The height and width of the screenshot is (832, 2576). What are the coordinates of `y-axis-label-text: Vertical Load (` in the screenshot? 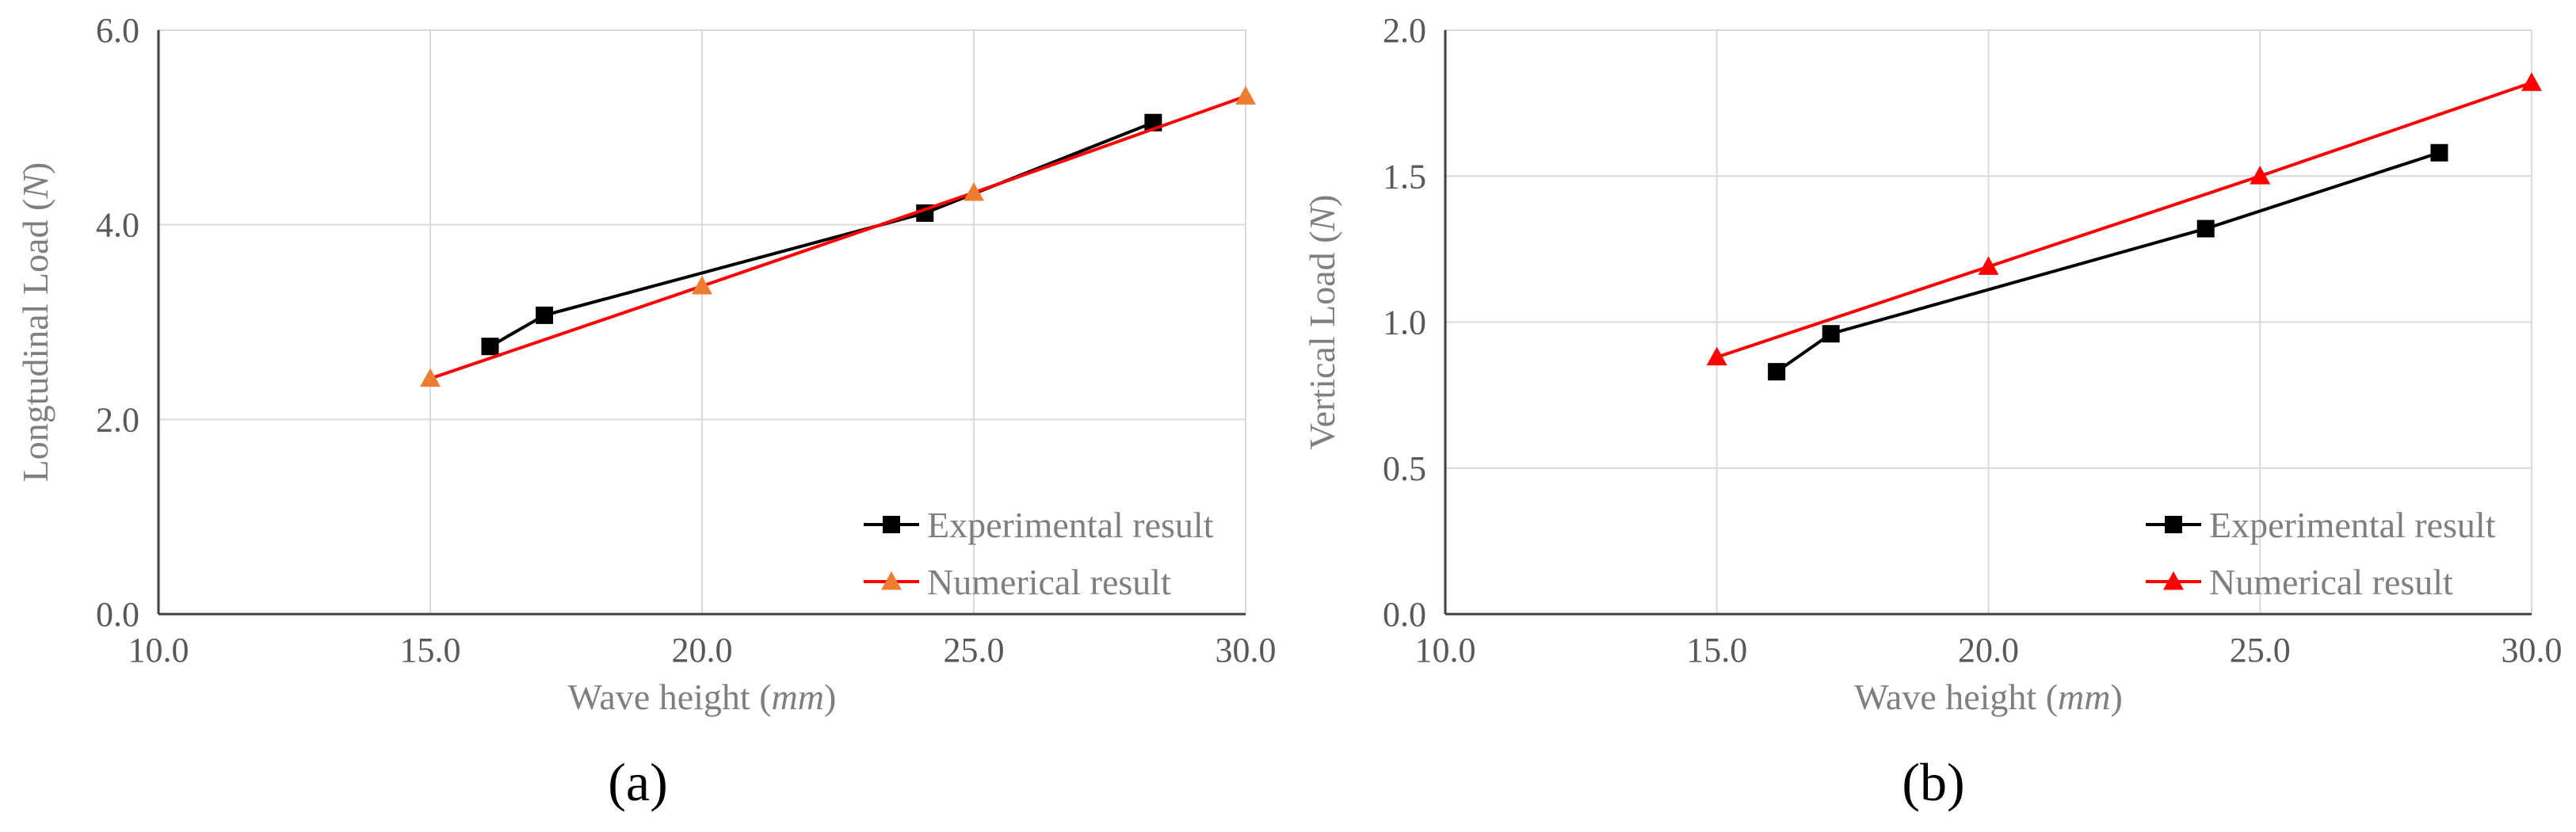 It's located at (1322, 340).